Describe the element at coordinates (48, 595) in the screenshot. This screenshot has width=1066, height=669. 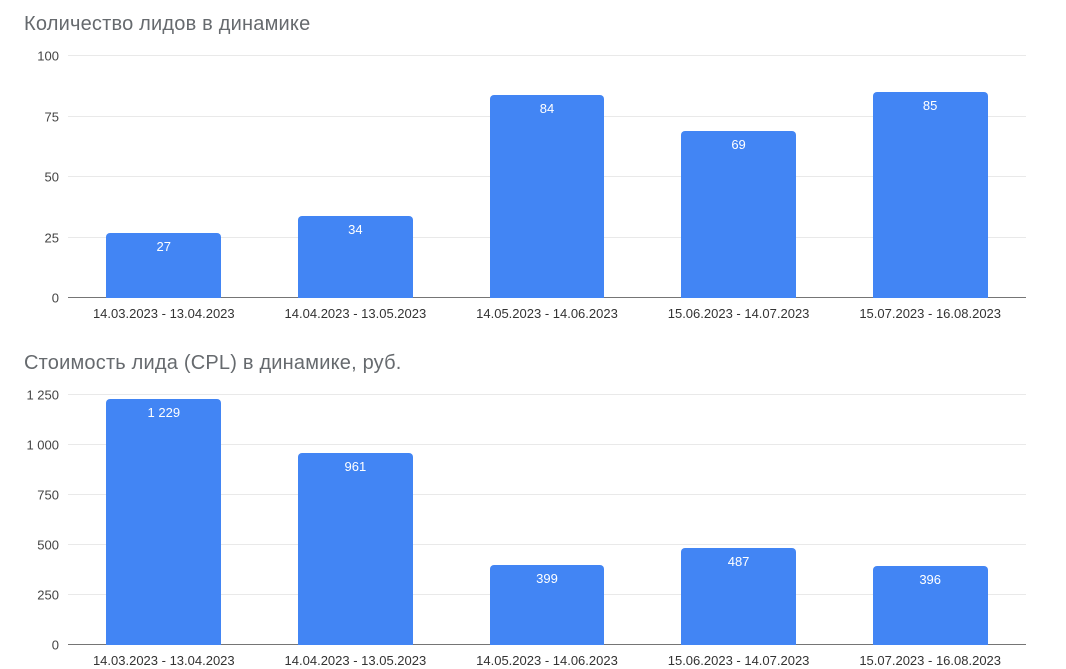
I see `y-axis-tick-label: 250` at that location.